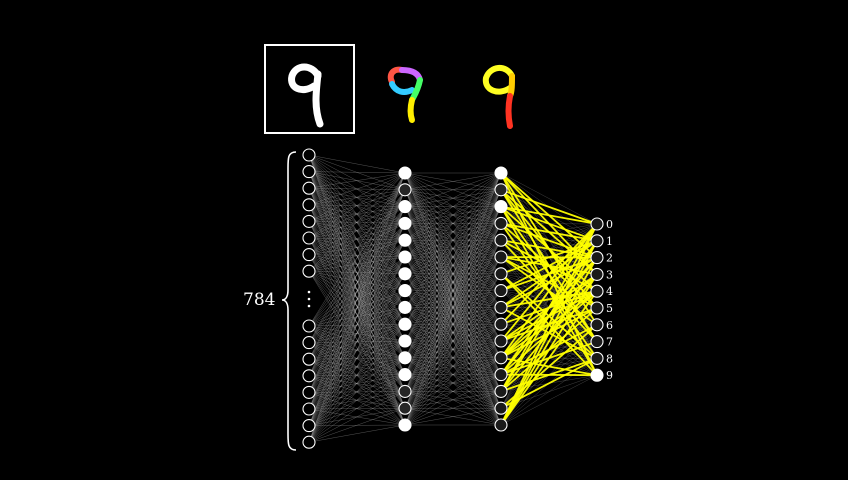 Image resolution: width=848 pixels, height=480 pixels. What do you see at coordinates (609, 358) in the screenshot?
I see `output-label: 8` at bounding box center [609, 358].